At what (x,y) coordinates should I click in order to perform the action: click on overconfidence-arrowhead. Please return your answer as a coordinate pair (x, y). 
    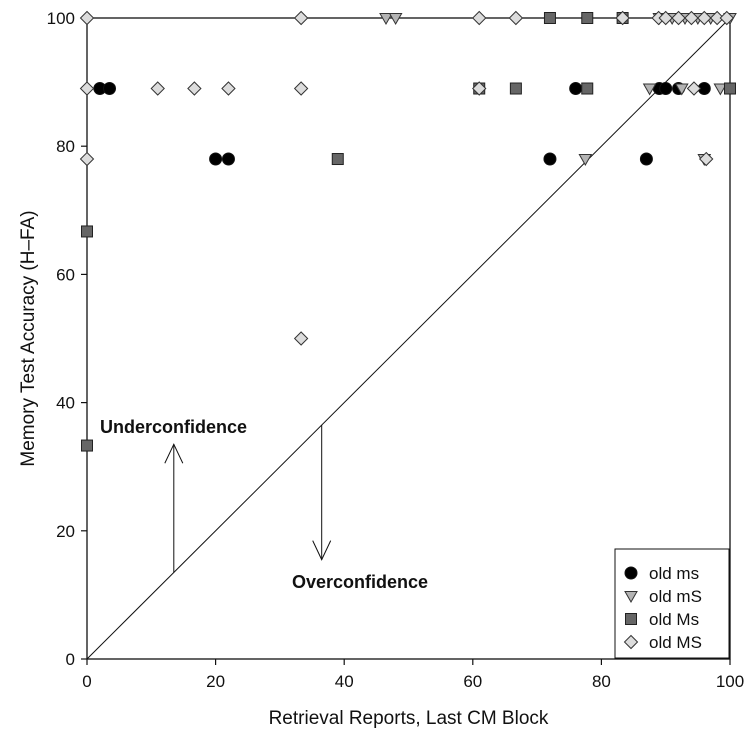
    Looking at the image, I should click on (322, 550).